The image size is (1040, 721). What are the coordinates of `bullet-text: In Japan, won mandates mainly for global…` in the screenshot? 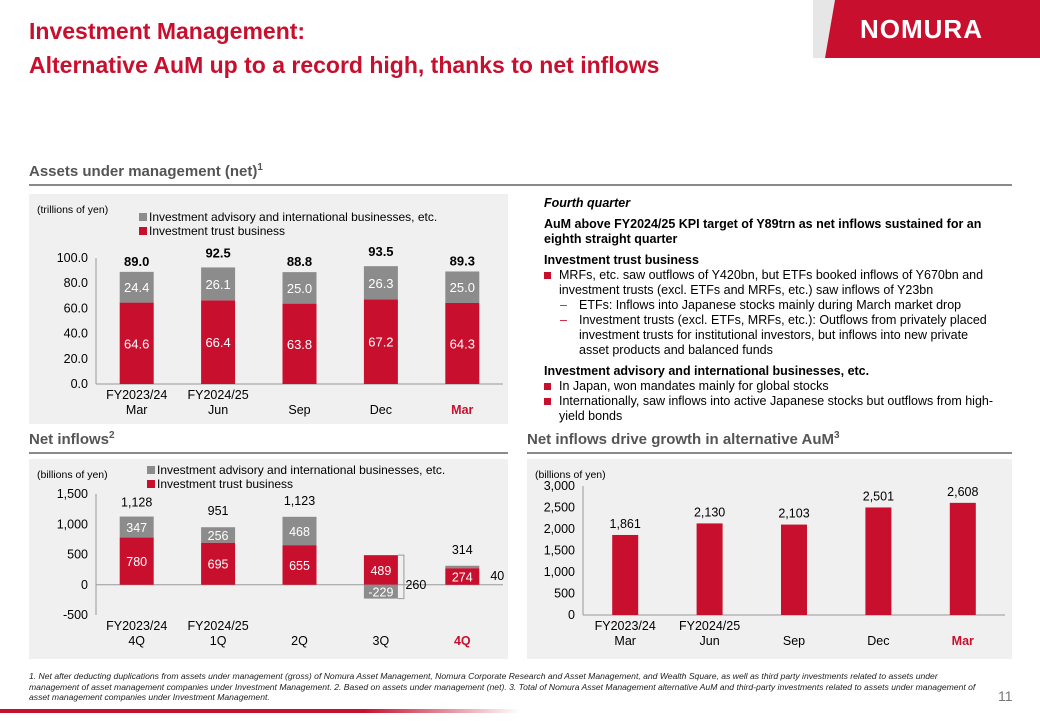 It's located at (694, 386).